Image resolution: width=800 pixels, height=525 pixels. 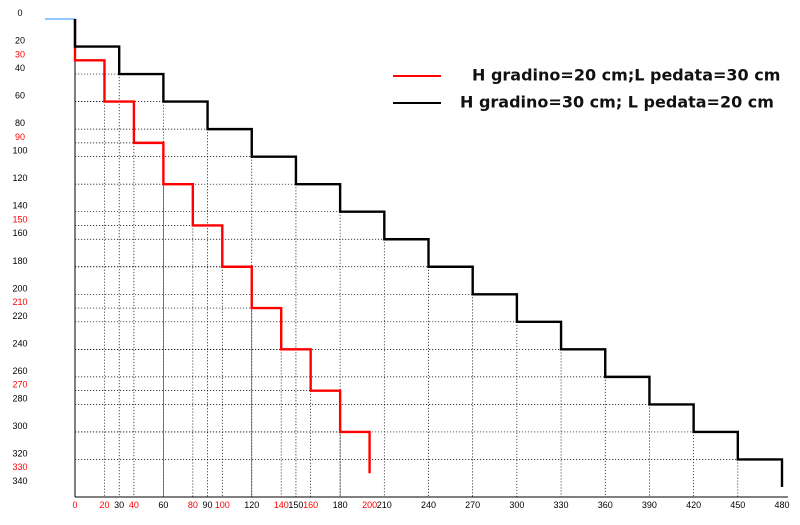 What do you see at coordinates (119, 505) in the screenshot?
I see `x-tick-label: 30` at bounding box center [119, 505].